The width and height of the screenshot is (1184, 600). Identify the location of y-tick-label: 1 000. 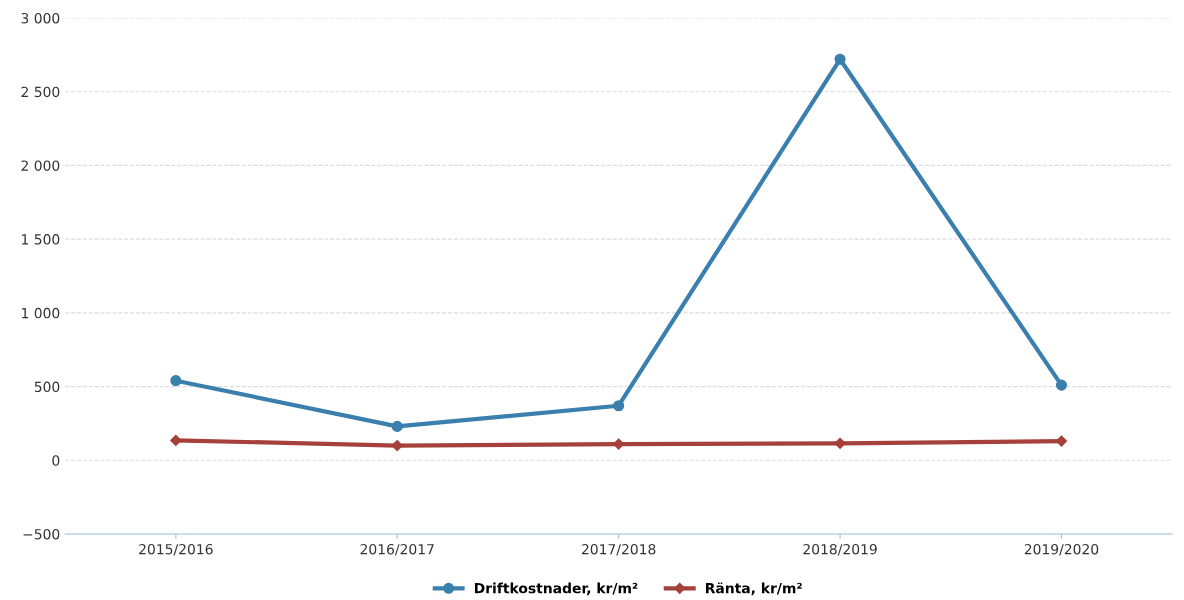
(41, 313).